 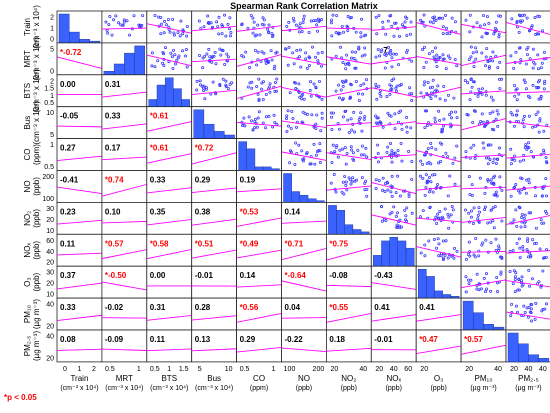 I want to click on correlation-label: 0.28, so click(x=203, y=307).